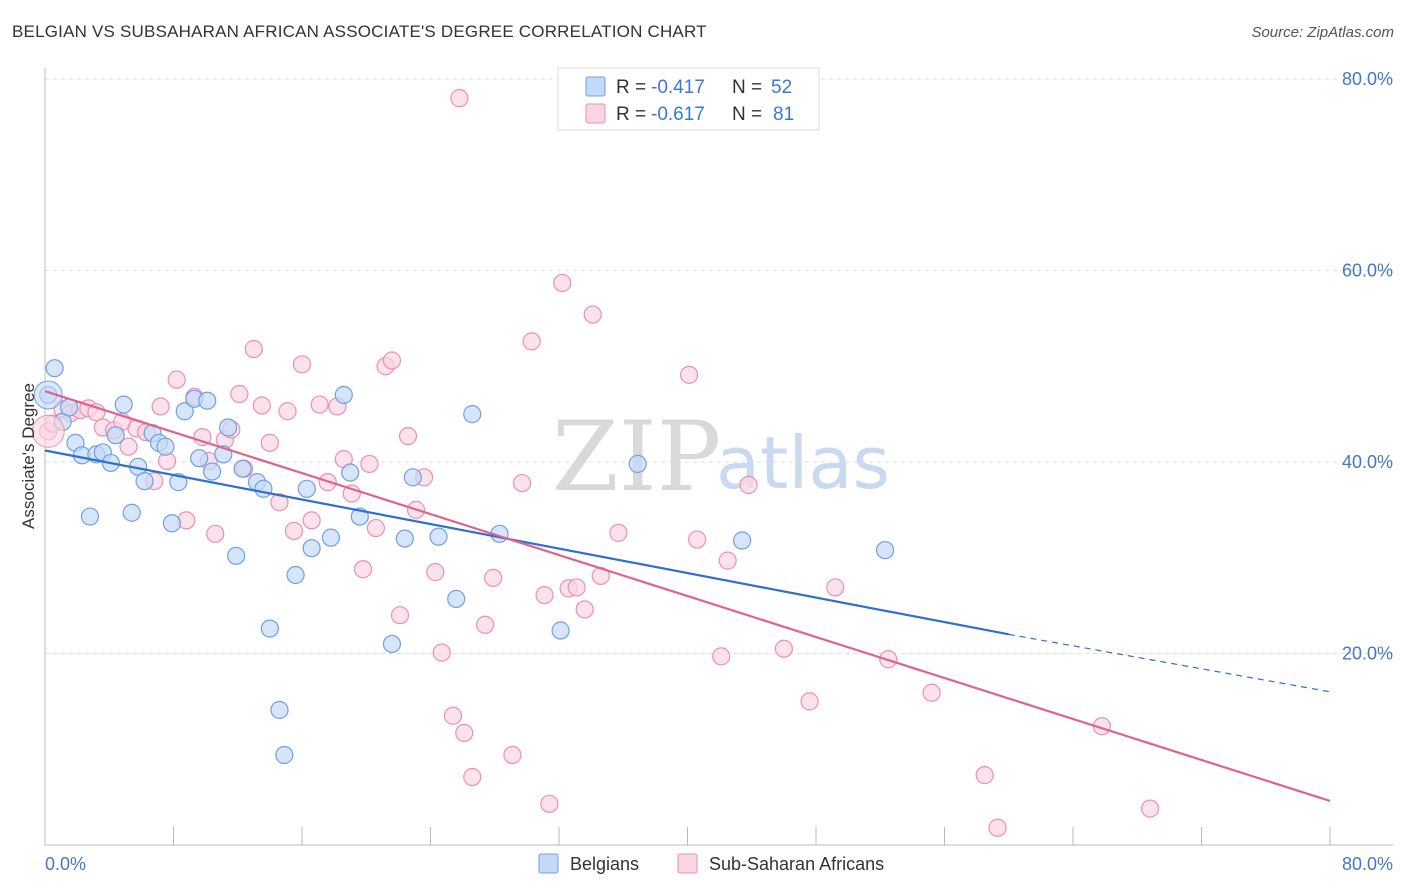  I want to click on bottom-legend-swatch-subsaharan, so click(687, 863).